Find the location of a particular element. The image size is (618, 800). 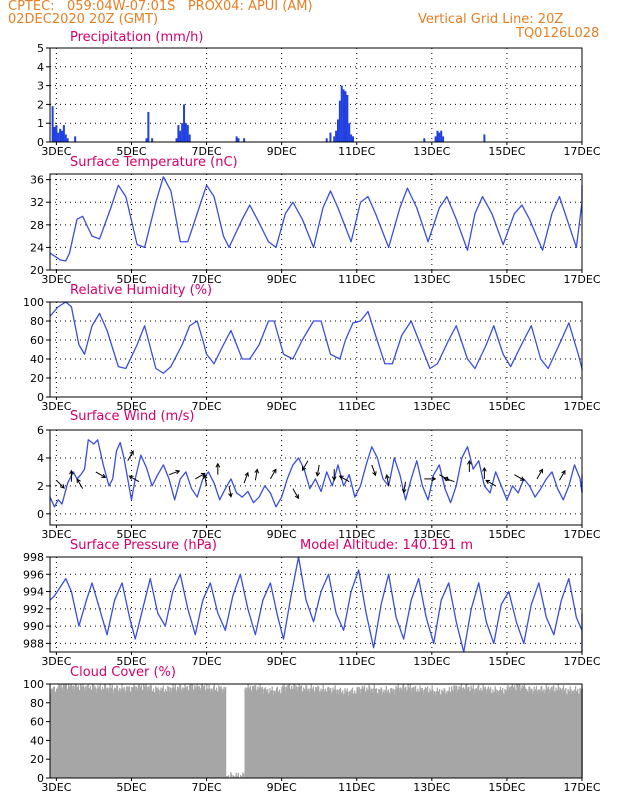

wind-xtick-label: 9DEC is located at coordinates (282, 534).